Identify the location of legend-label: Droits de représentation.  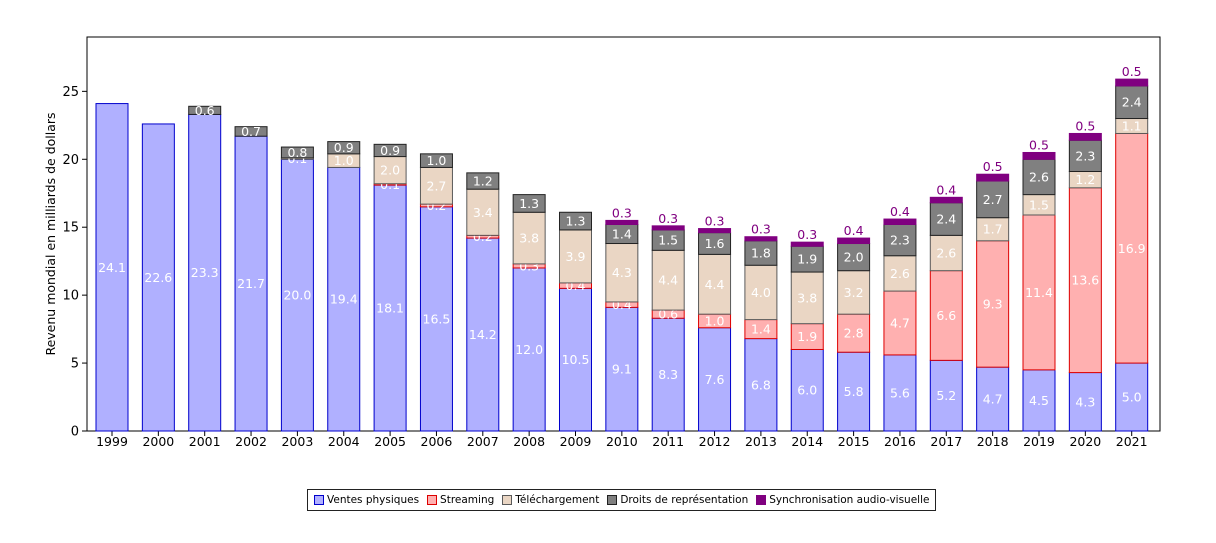
(684, 500).